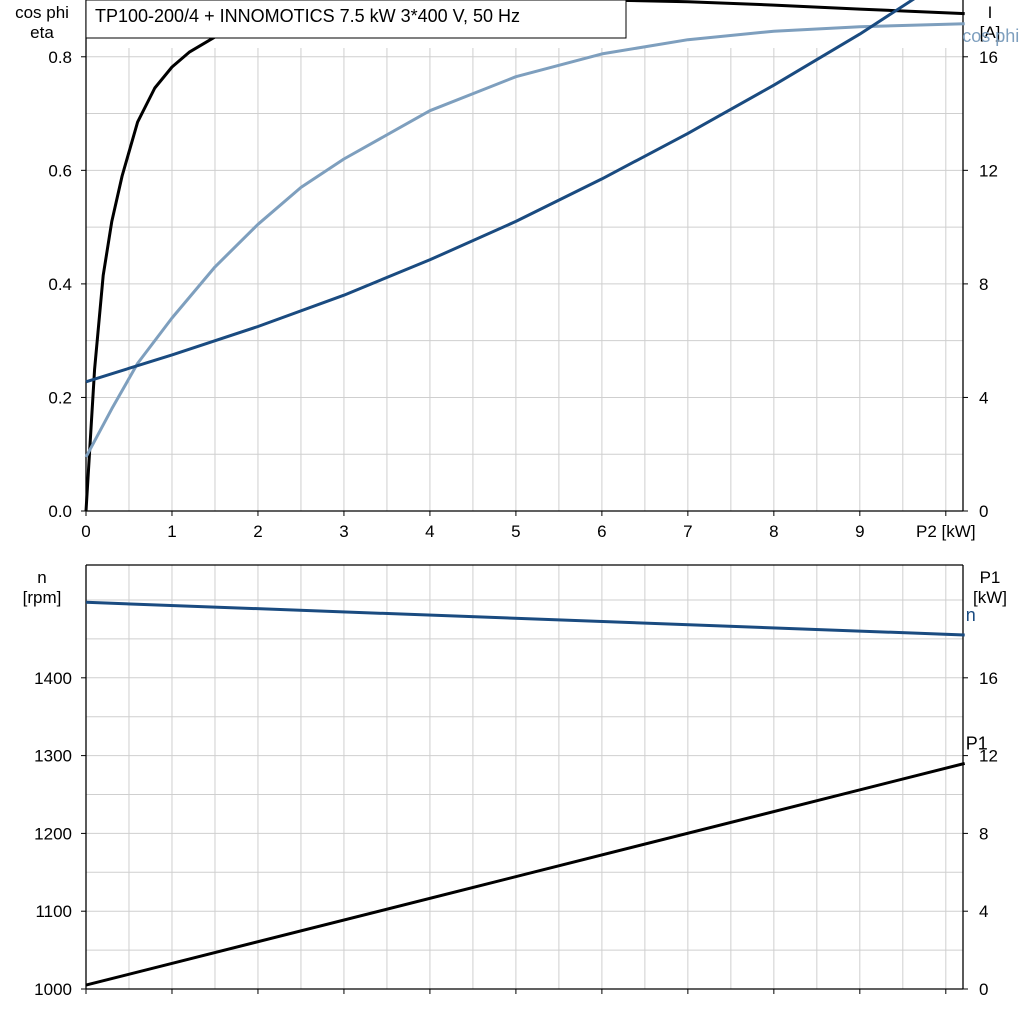 The height and width of the screenshot is (1029, 1024). What do you see at coordinates (53, 911) in the screenshot?
I see `left-tick-label: 1100` at bounding box center [53, 911].